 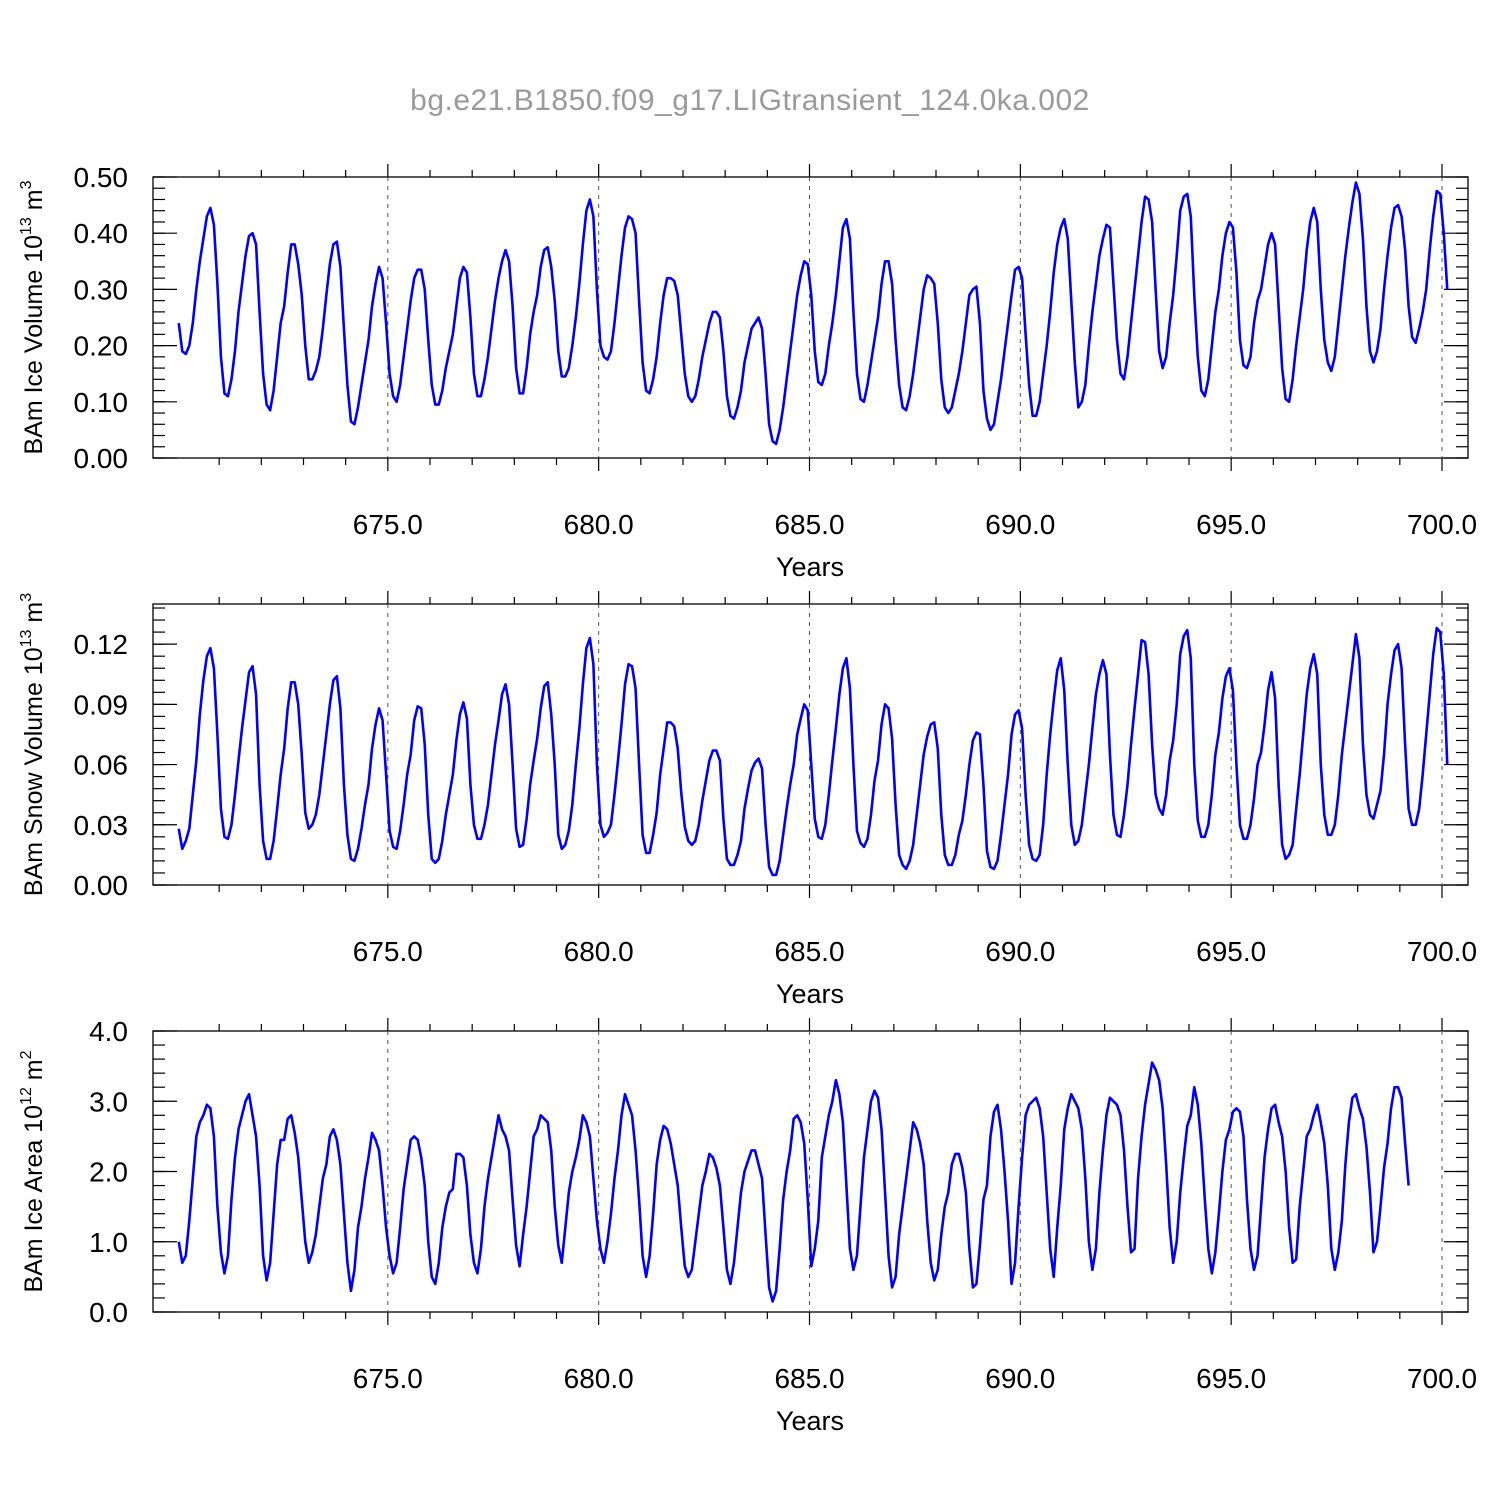 I want to click on y-tick-label: 0.50, so click(x=101, y=177).